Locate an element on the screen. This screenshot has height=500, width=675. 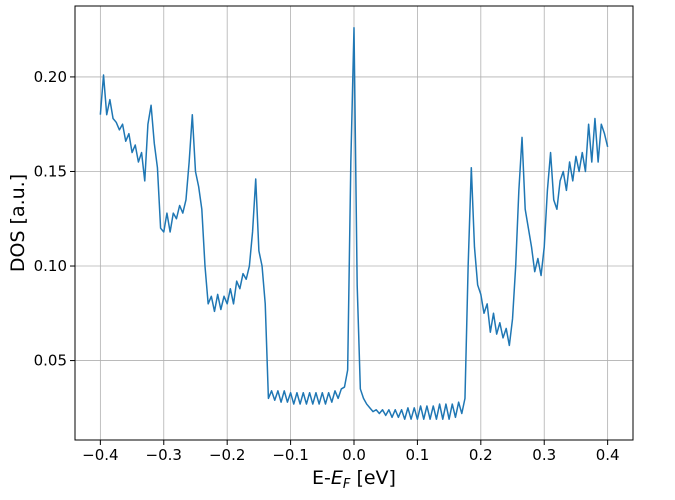
x-tick-label: 0.2 is located at coordinates (481, 455).